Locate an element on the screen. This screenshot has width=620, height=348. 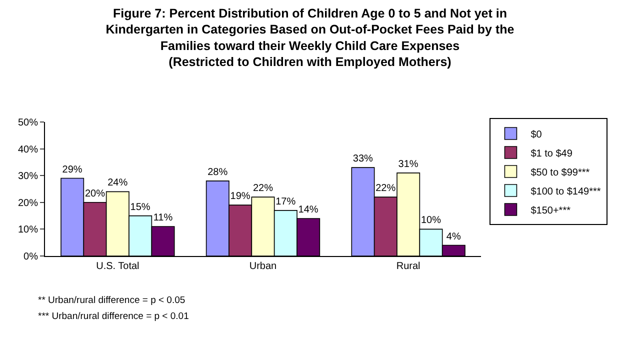
legend-label: $0 is located at coordinates (536, 134).